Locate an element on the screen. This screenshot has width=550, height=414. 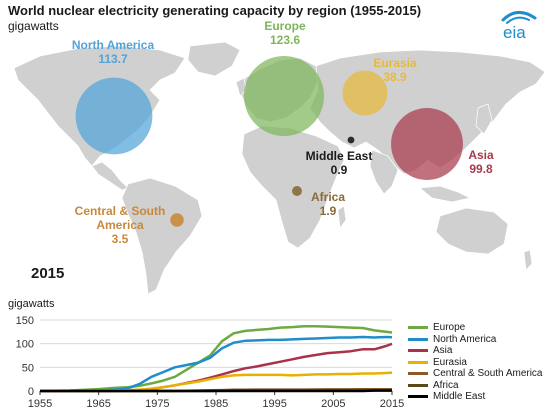
japan-land is located at coordinates (484, 119).